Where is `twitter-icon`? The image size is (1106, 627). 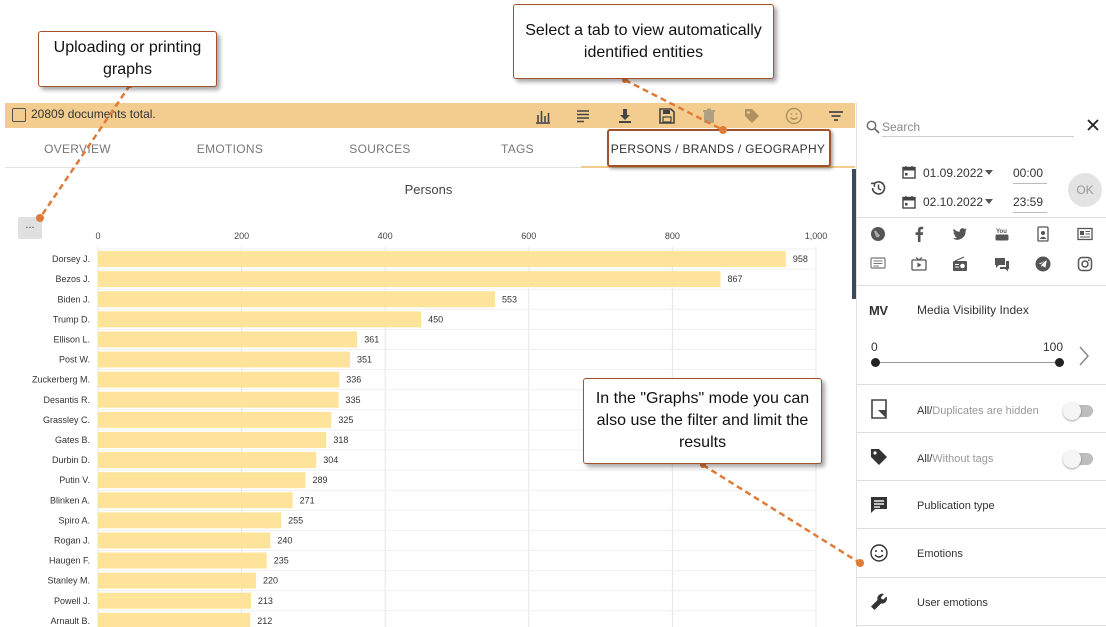 twitter-icon is located at coordinates (960, 234).